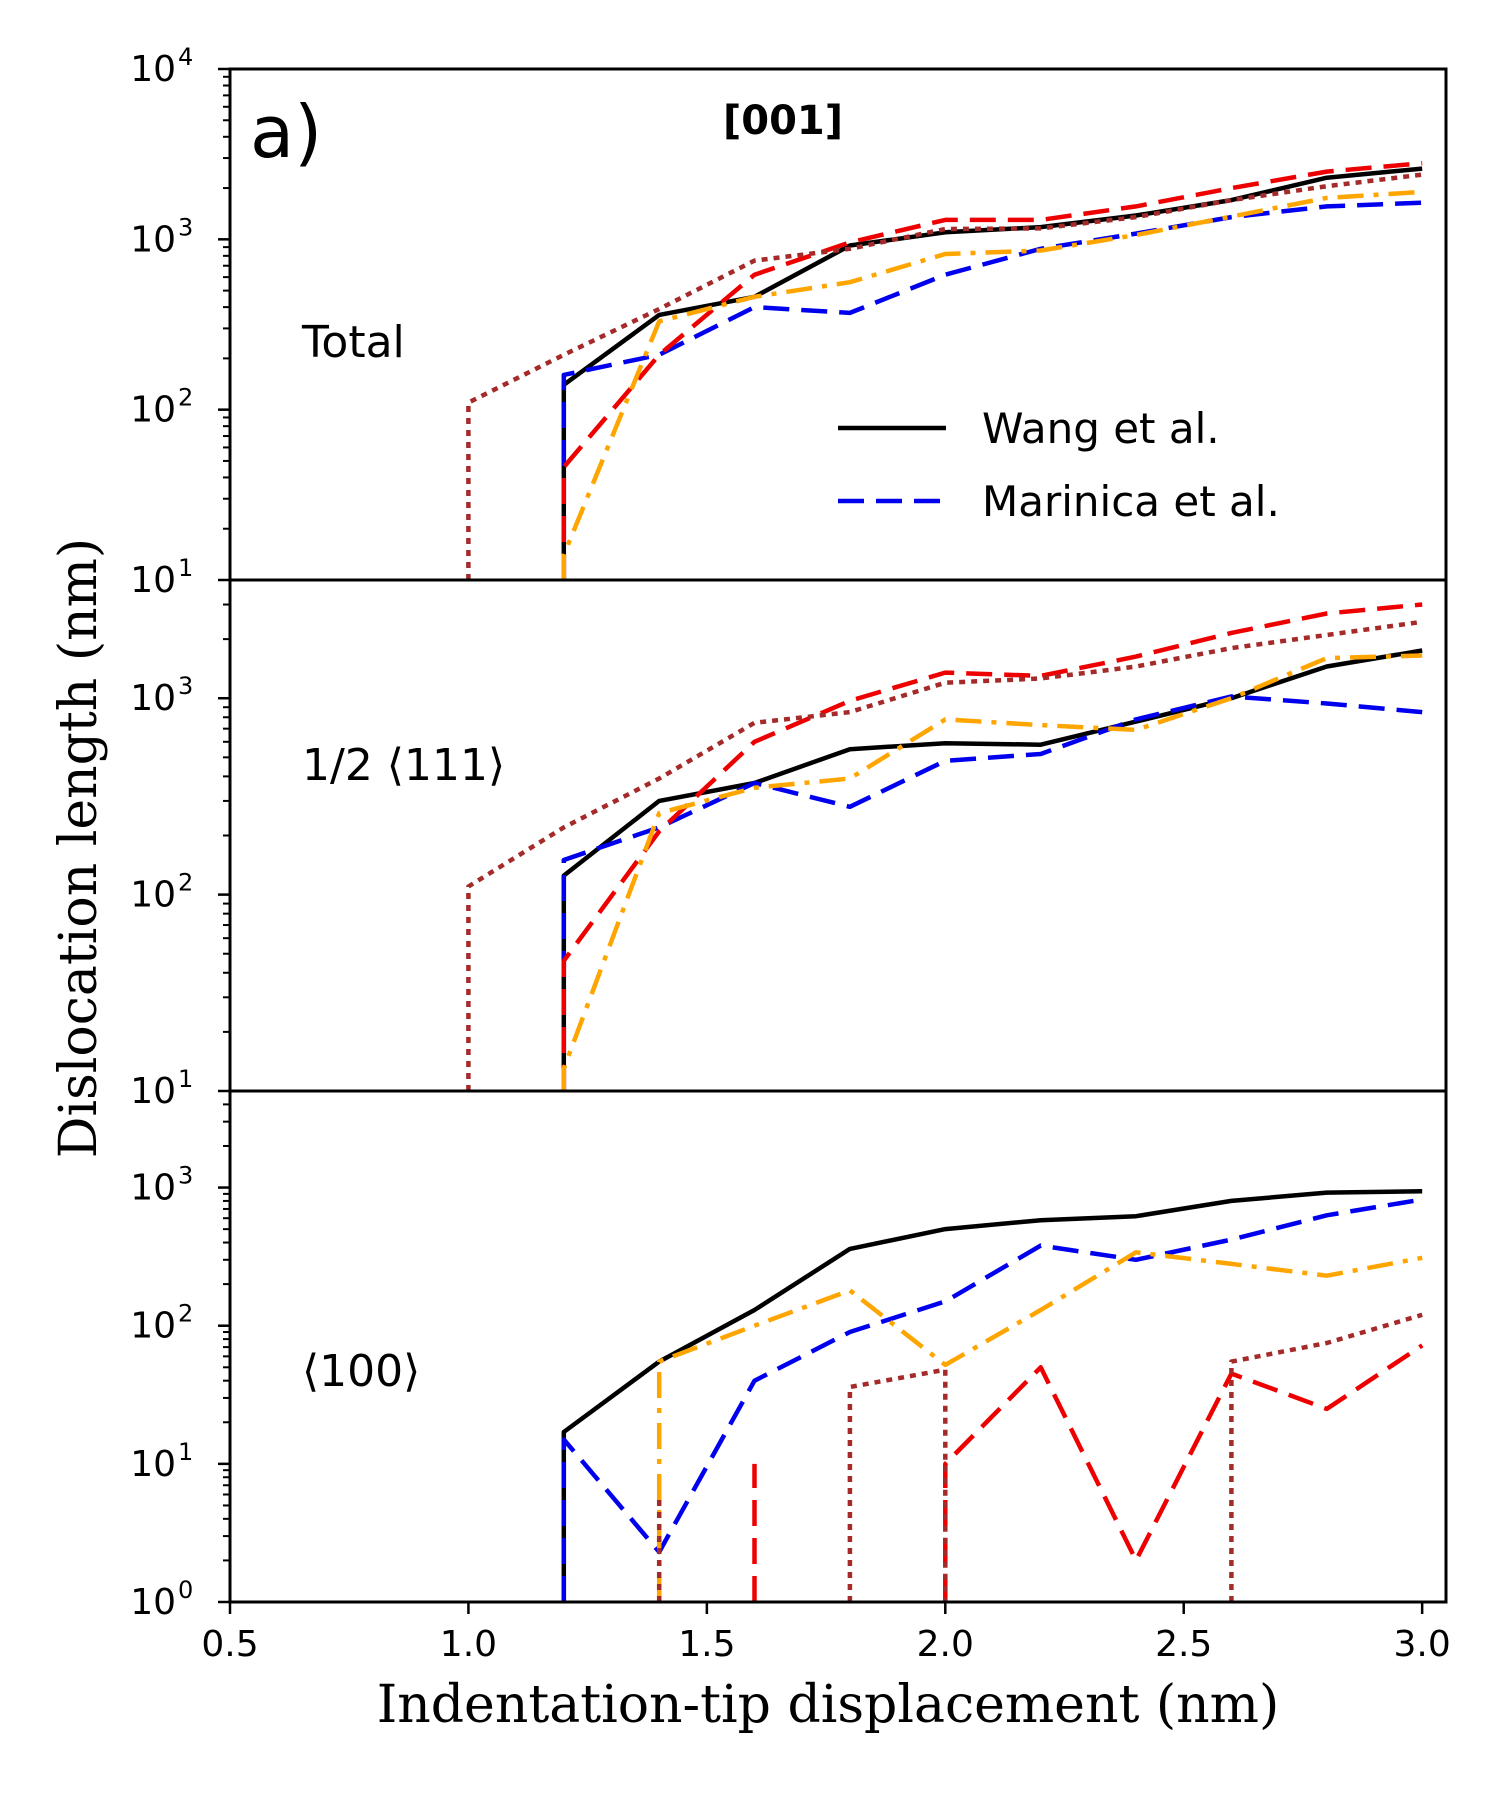  Describe the element at coordinates (185, 1452) in the screenshot. I see `panel-2-y-tick-exp-1: 1` at that location.